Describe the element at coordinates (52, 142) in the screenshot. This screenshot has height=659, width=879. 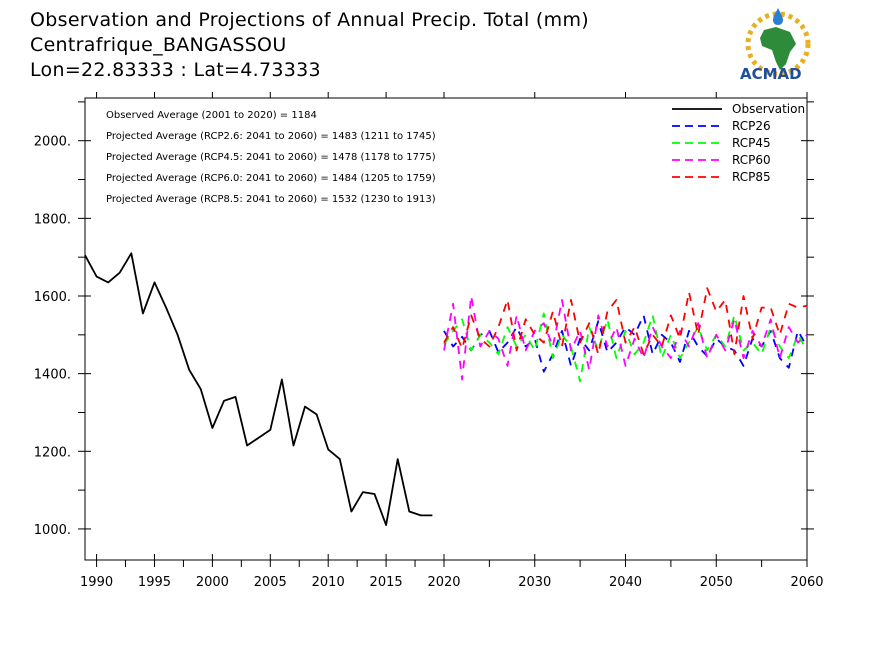
I see `y-tick-label: 2000.` at that location.